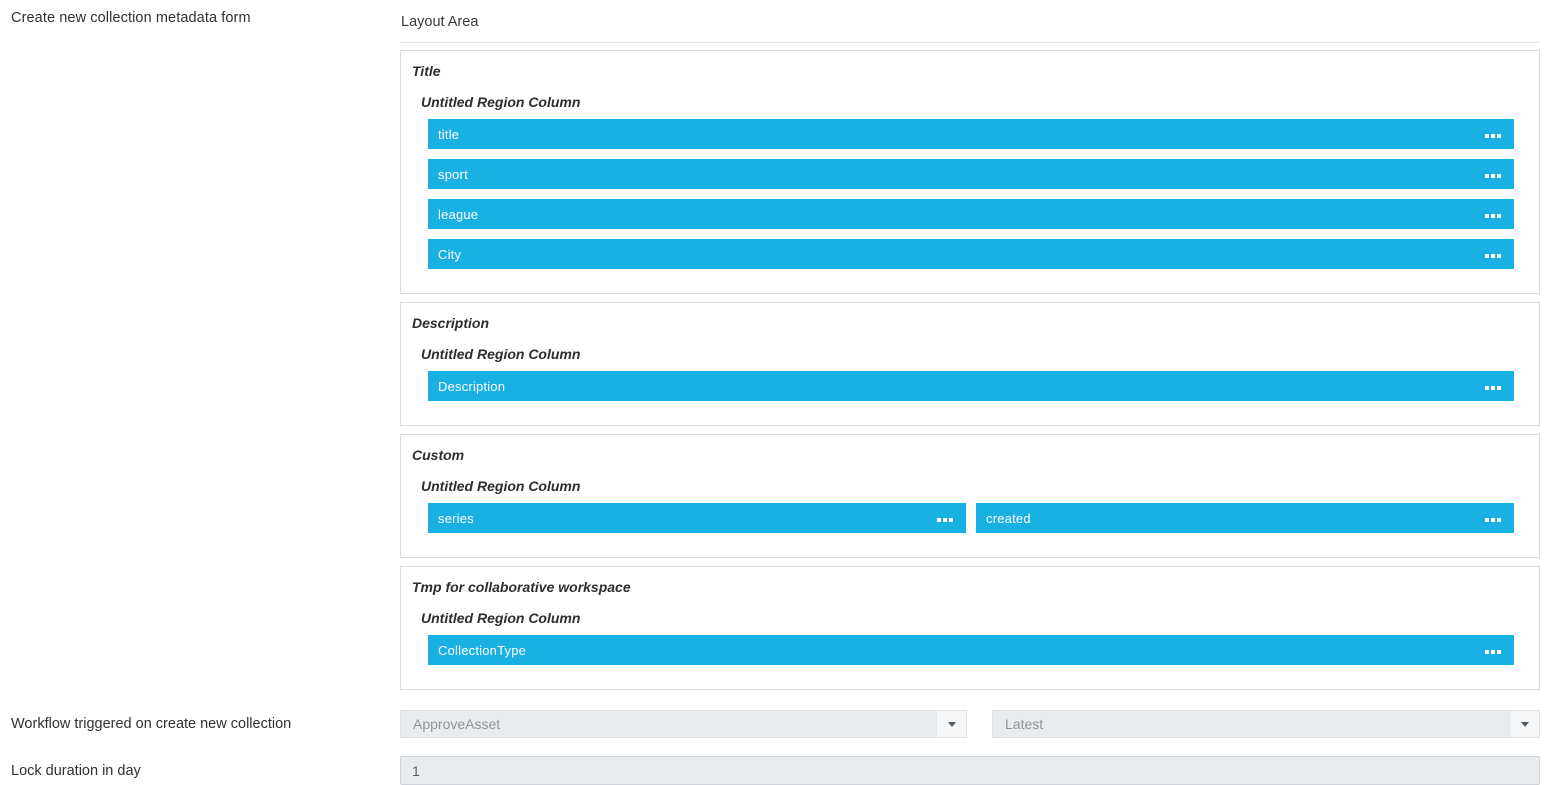 The image size is (1547, 785). Describe the element at coordinates (450, 254) in the screenshot. I see `field-bar-label: City` at that location.